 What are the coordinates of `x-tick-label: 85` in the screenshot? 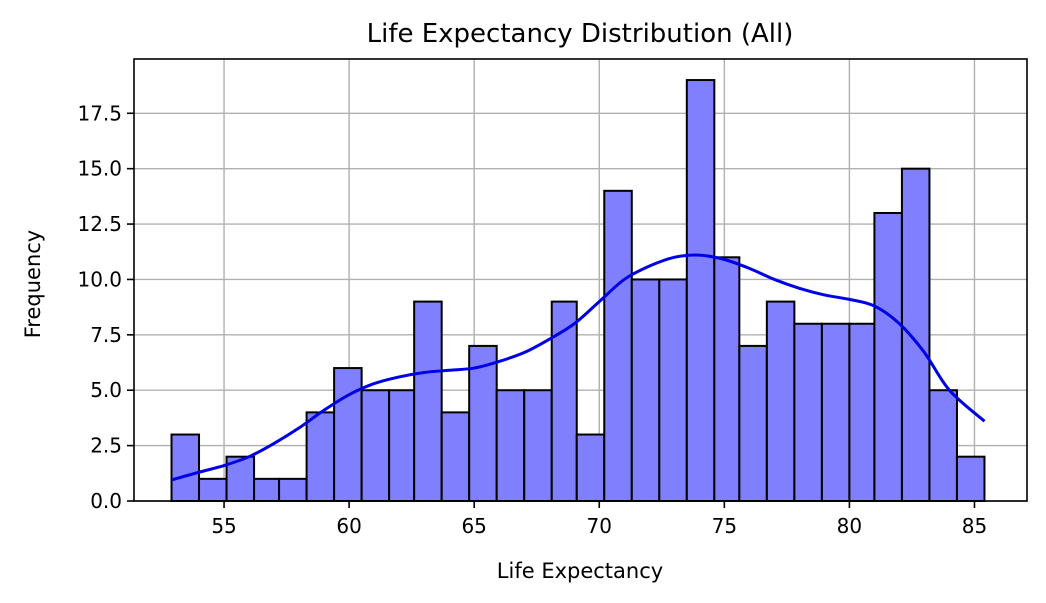 It's located at (974, 526).